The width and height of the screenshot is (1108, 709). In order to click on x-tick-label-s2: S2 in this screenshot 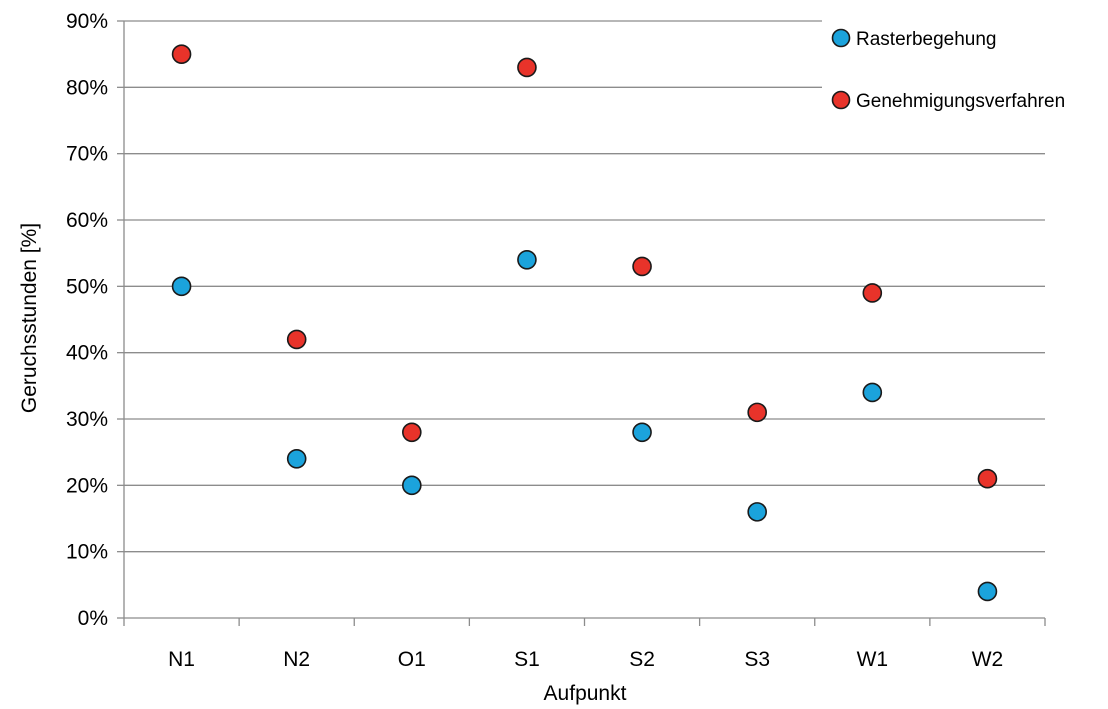, I will do `click(642, 659)`.